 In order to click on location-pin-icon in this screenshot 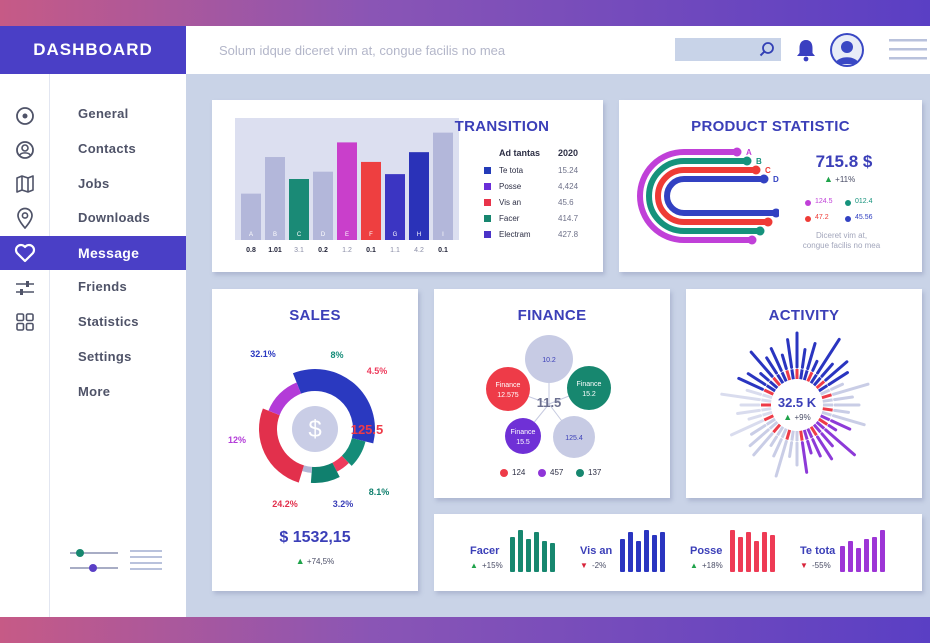, I will do `click(25, 218)`.